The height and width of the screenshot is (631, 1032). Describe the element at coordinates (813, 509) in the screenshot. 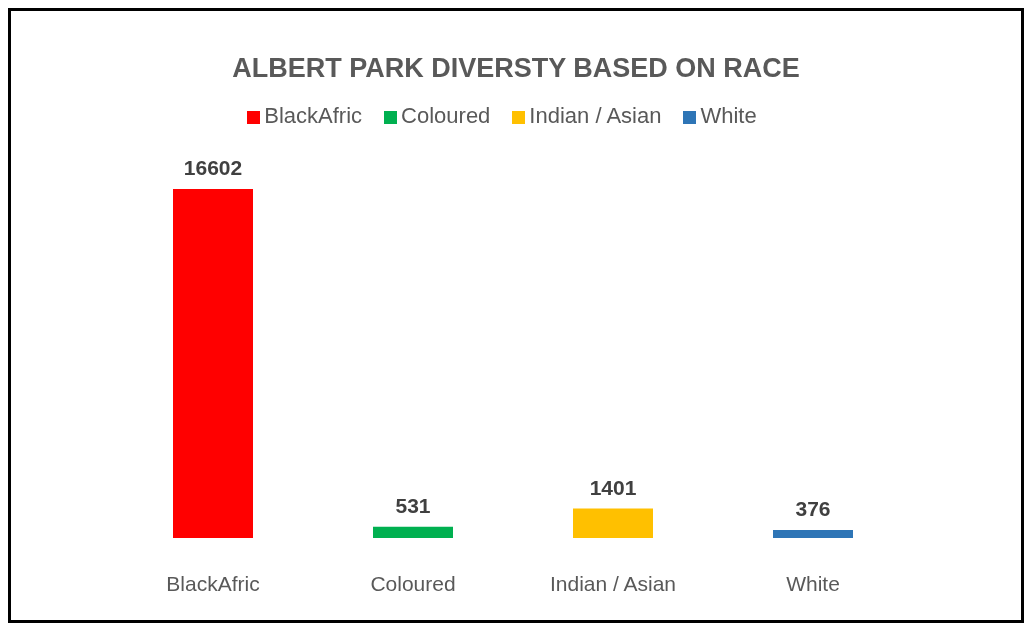

I see `data-label: 376` at that location.